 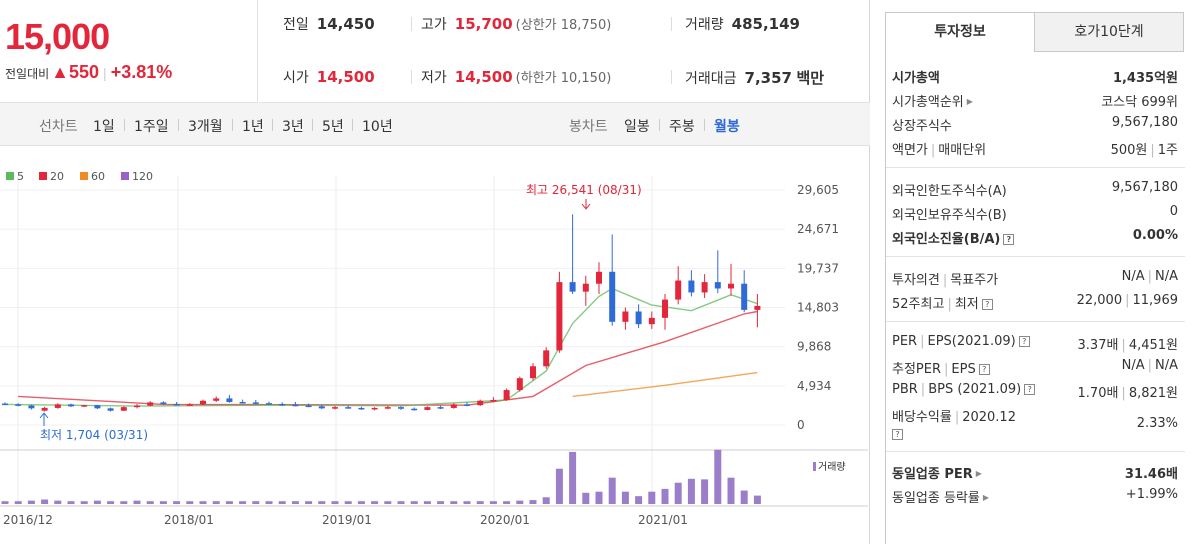 What do you see at coordinates (742, 24) in the screenshot?
I see `volume: 거래량 485,149` at bounding box center [742, 24].